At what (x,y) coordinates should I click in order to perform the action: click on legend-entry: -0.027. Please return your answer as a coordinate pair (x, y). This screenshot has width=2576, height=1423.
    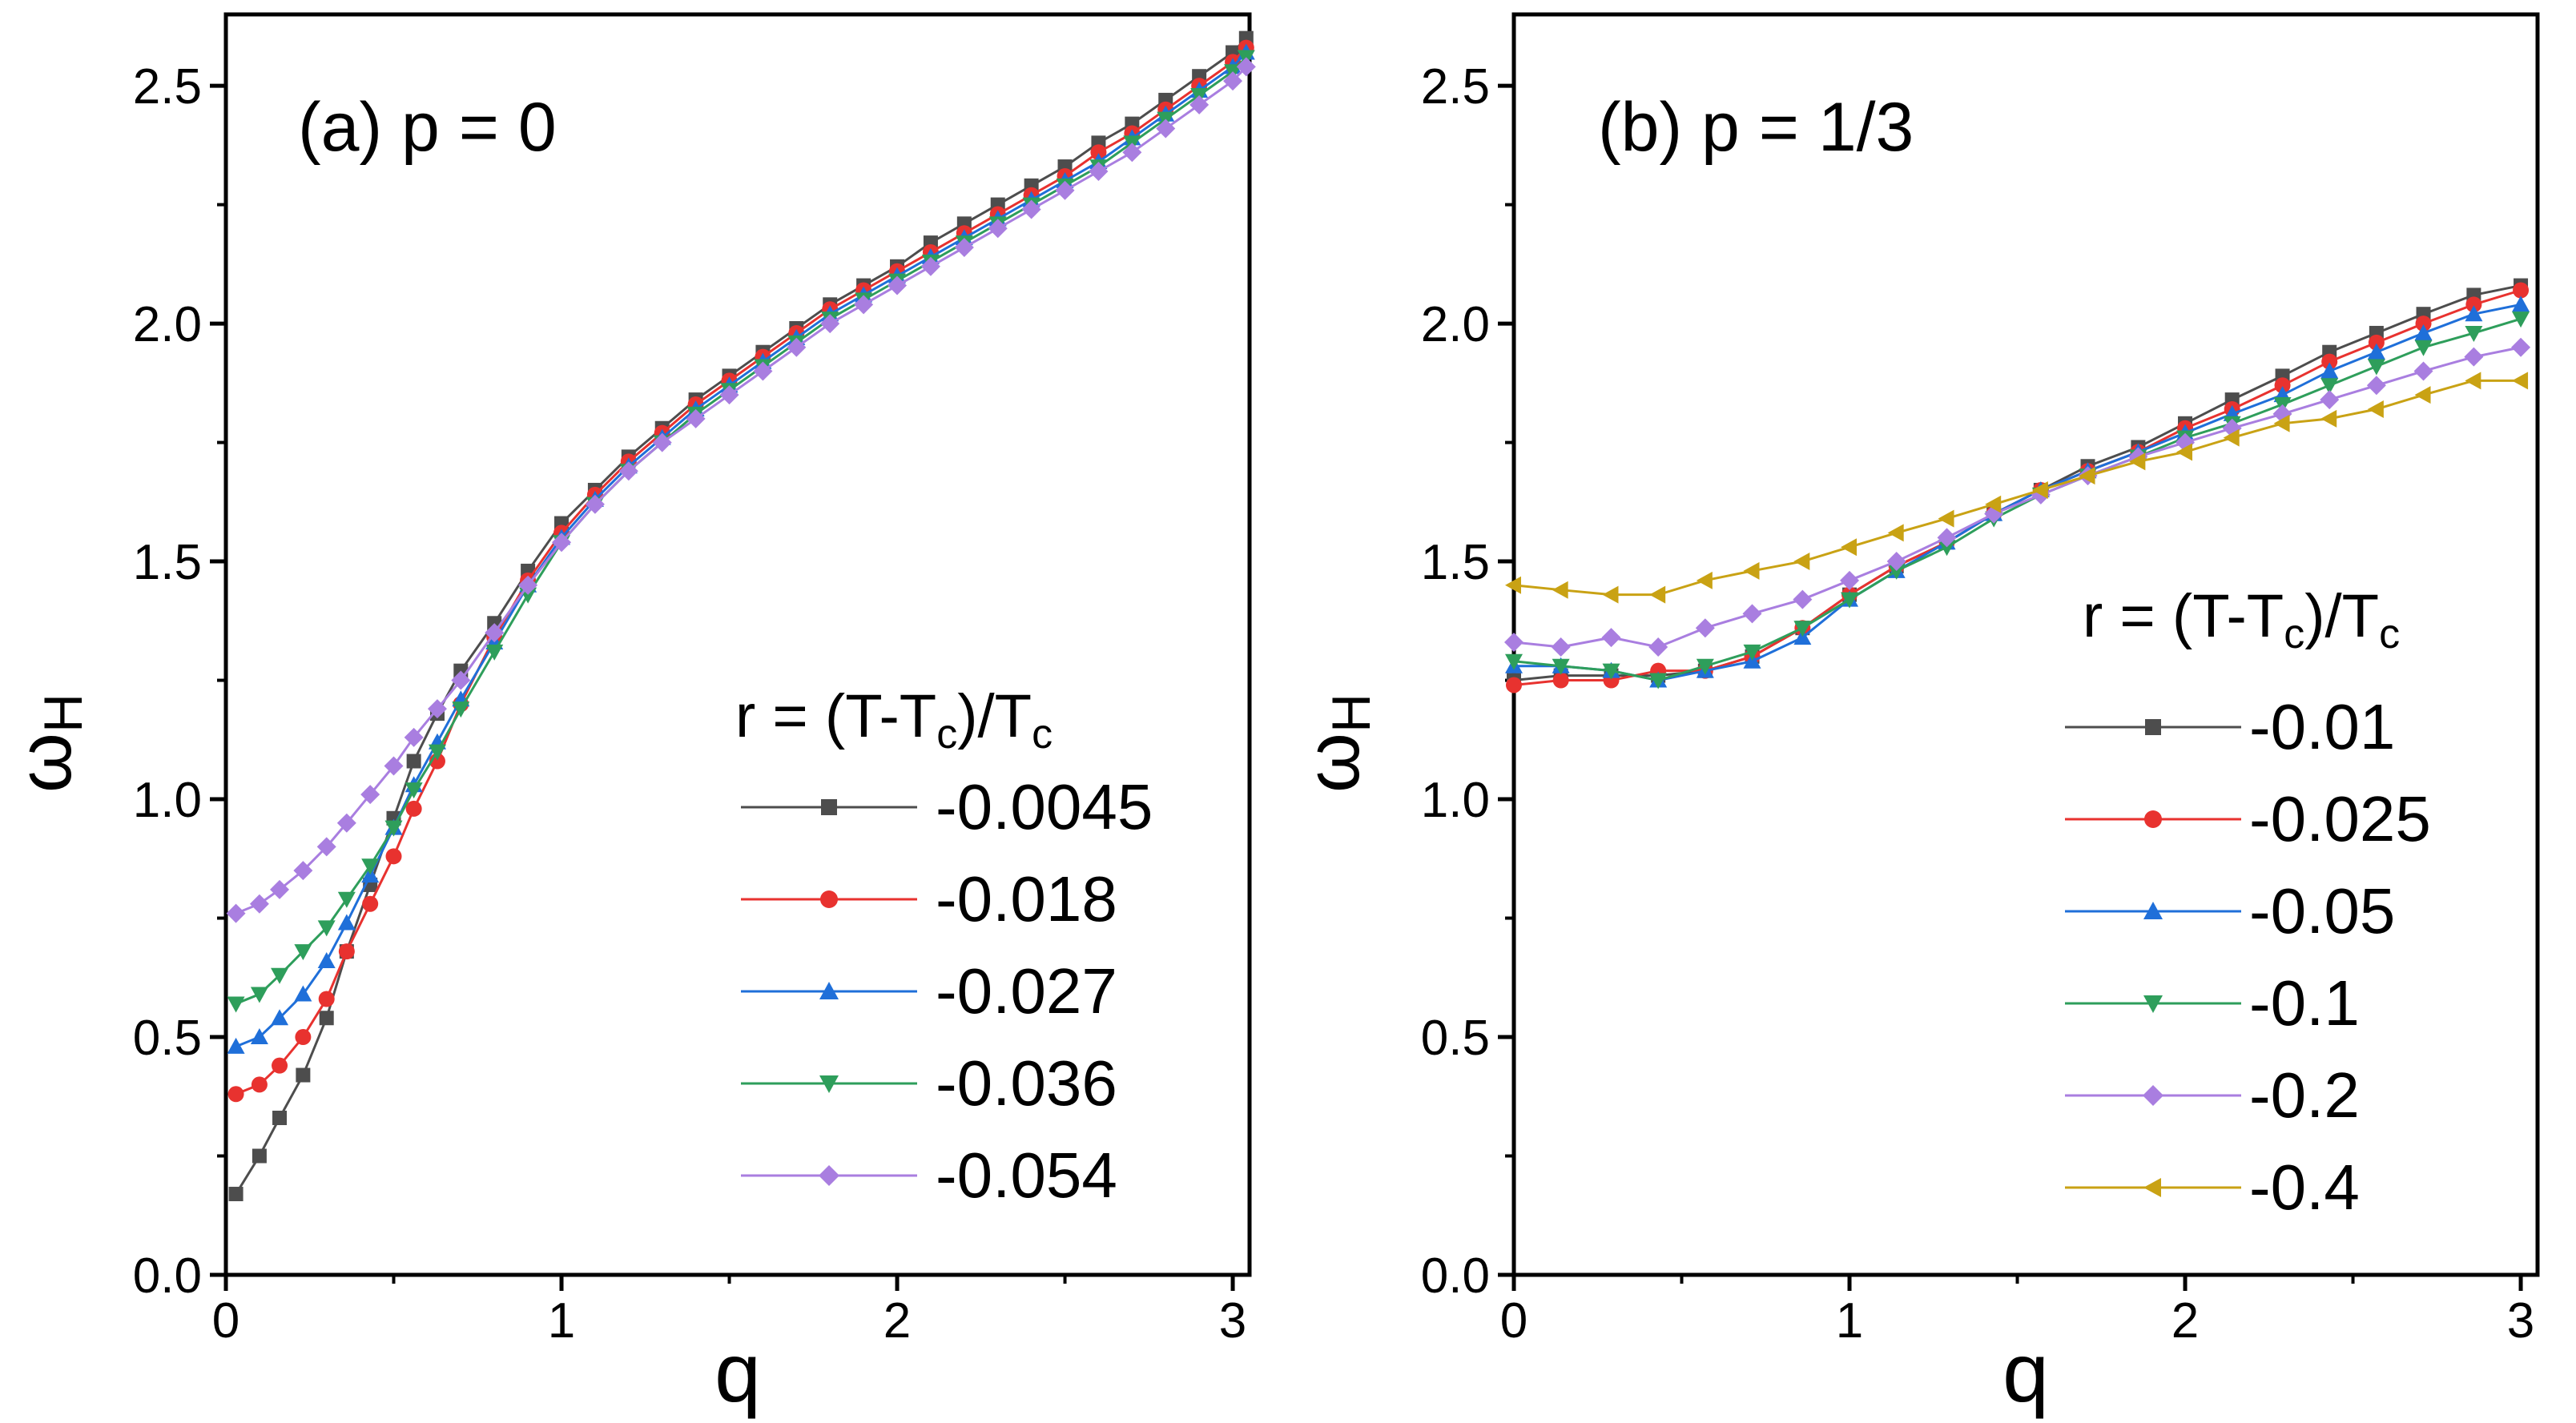
    Looking at the image, I should click on (929, 991).